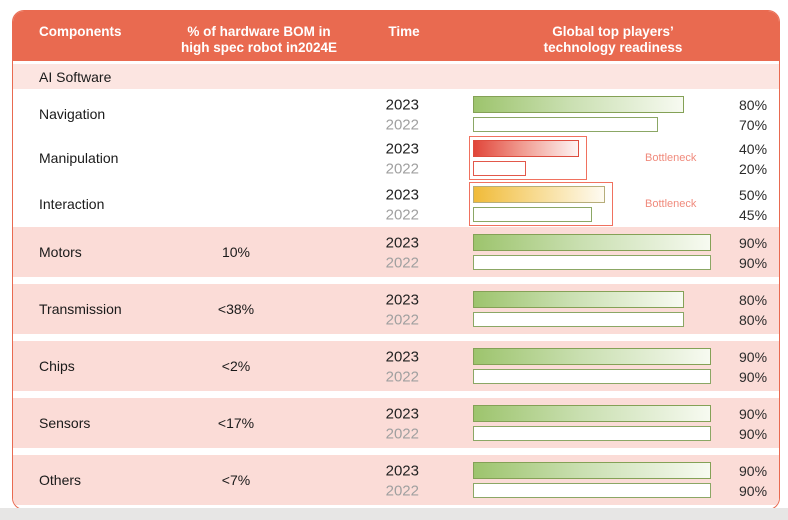 This screenshot has width=788, height=520. What do you see at coordinates (57, 366) in the screenshot?
I see `component-label: Chips` at bounding box center [57, 366].